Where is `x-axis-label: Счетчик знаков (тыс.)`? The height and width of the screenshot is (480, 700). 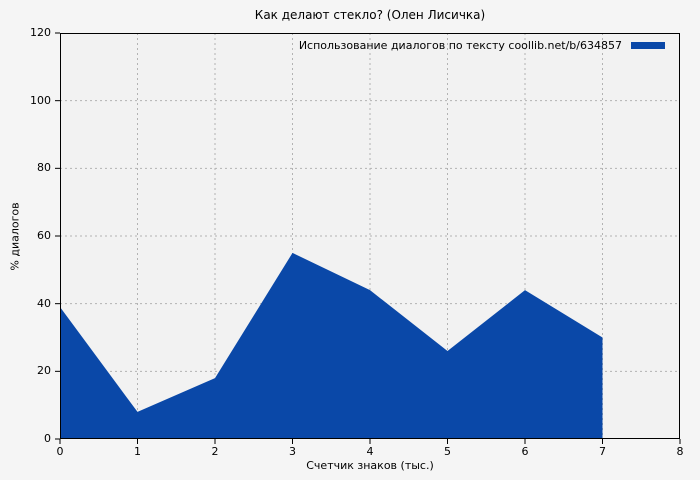 x-axis-label: Счетчик знаков (тыс.) is located at coordinates (370, 465).